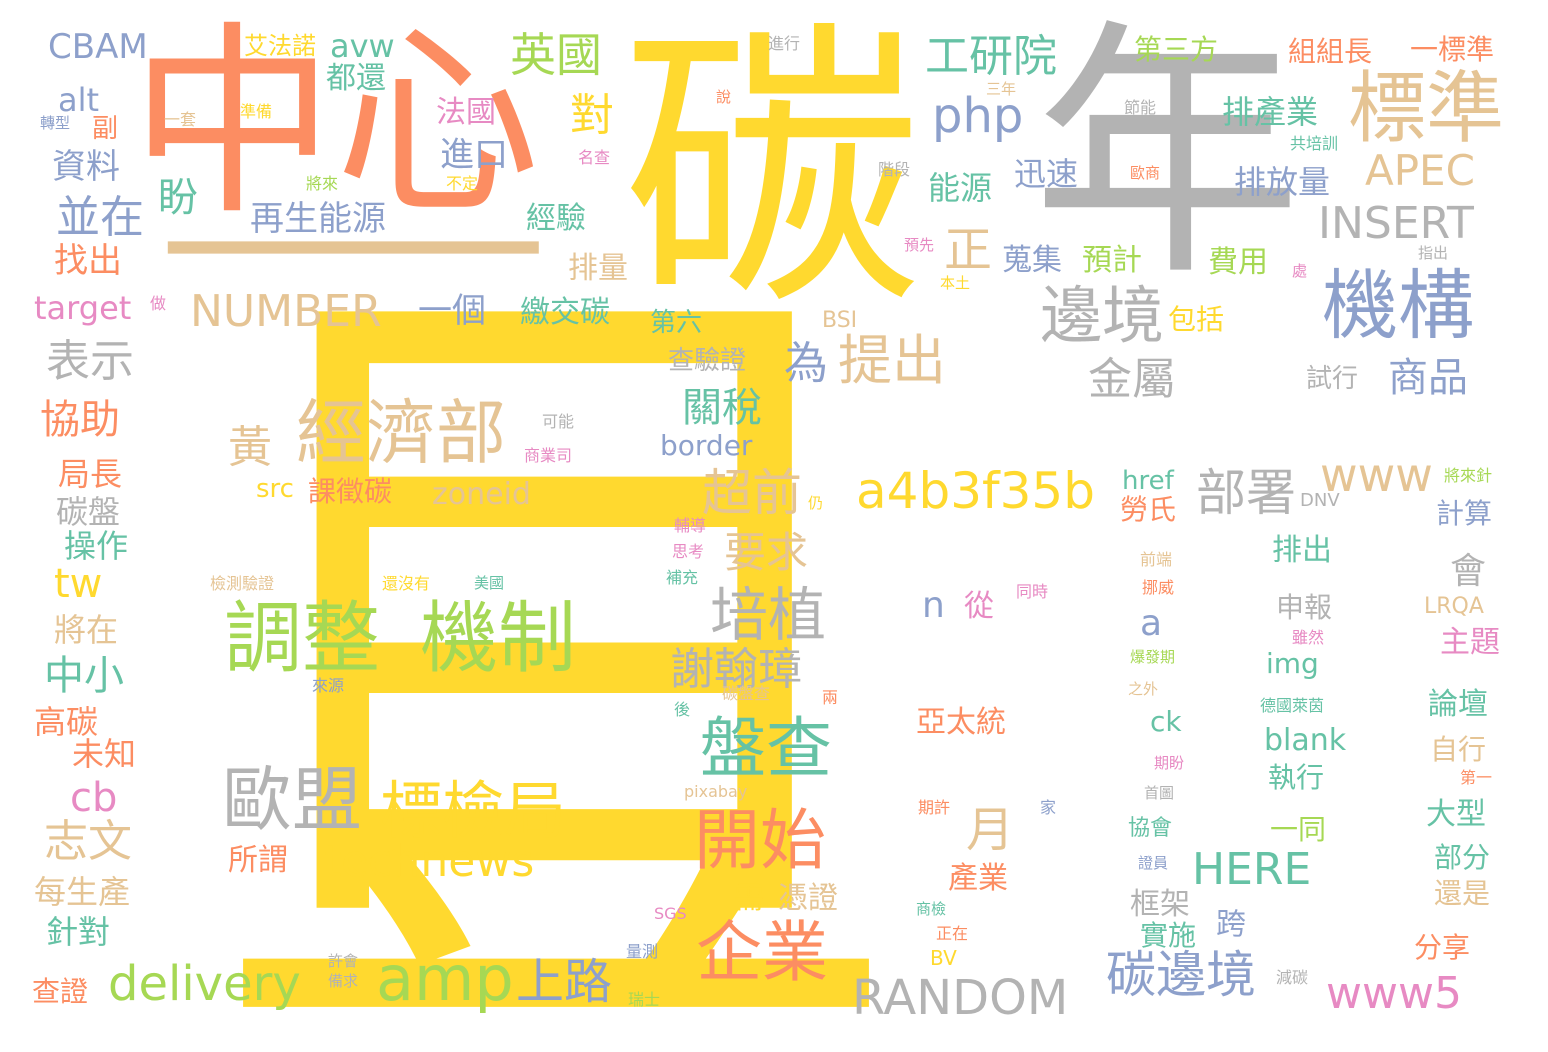 This screenshot has width=1548, height=1052. What do you see at coordinates (66, 722) in the screenshot?
I see `cloud-word: 高碳` at bounding box center [66, 722].